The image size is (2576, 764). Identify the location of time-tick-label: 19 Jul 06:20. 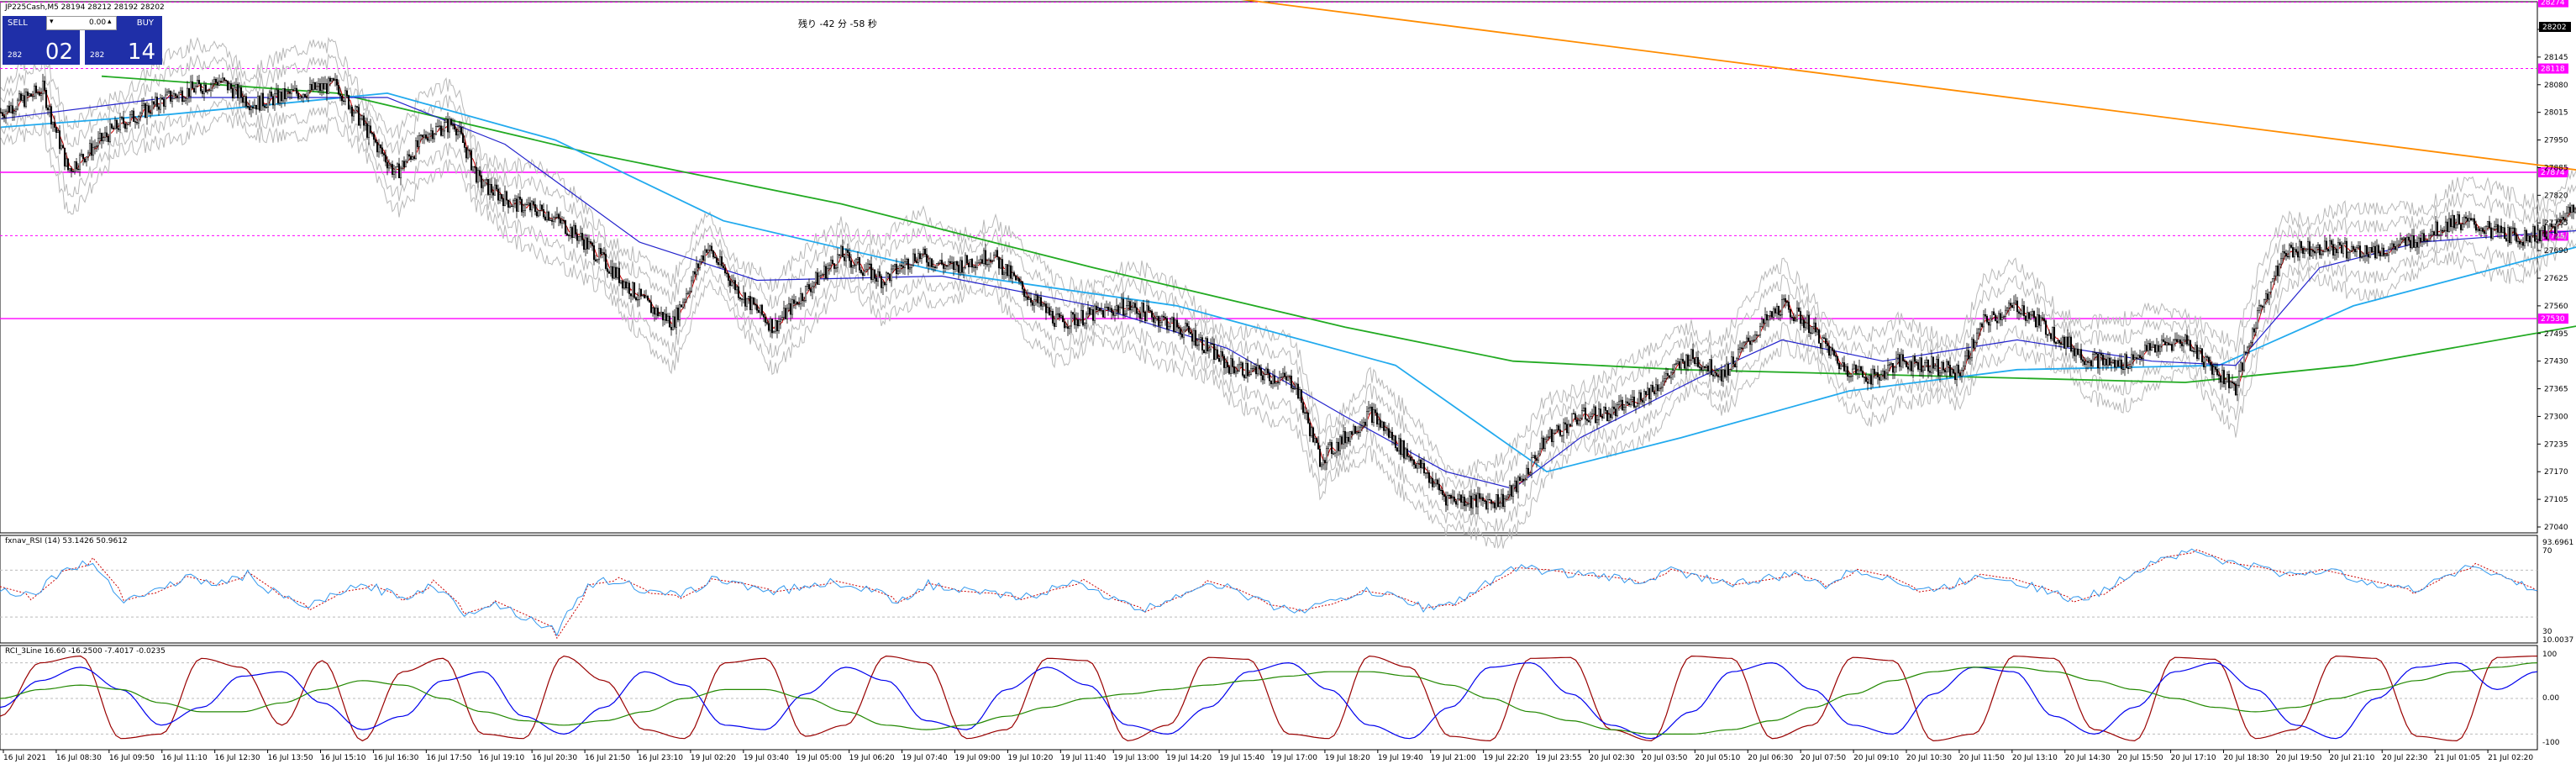
(872, 758).